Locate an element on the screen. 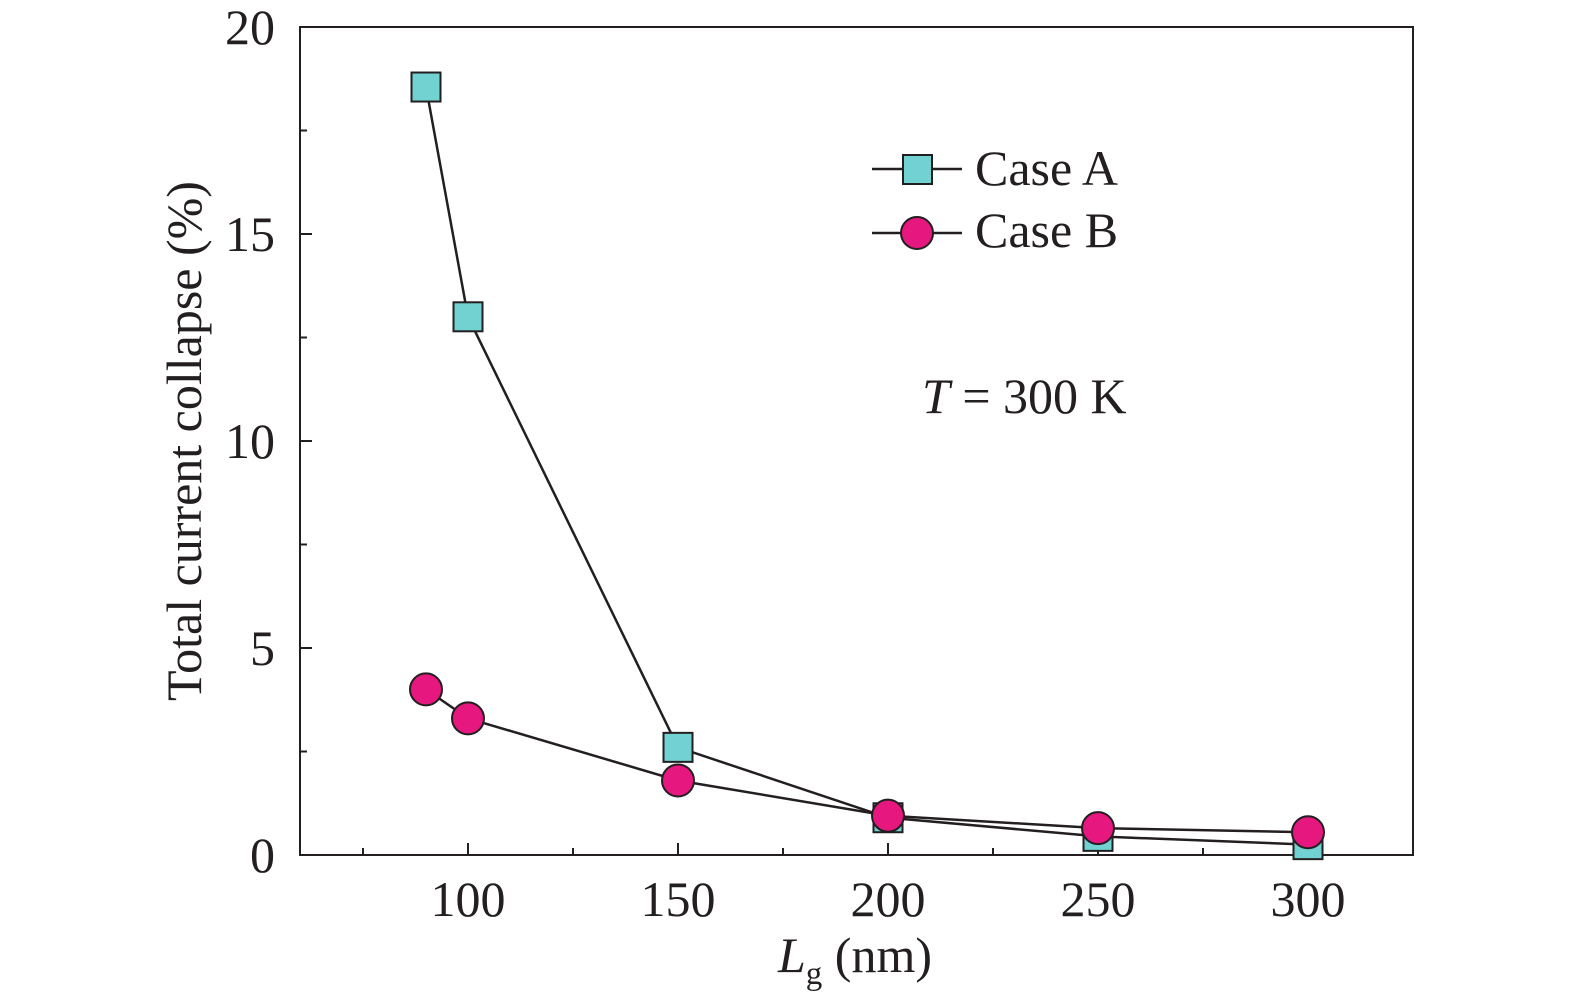 The image size is (1575, 1006). x-tick-label-200: 200 is located at coordinates (888, 899).